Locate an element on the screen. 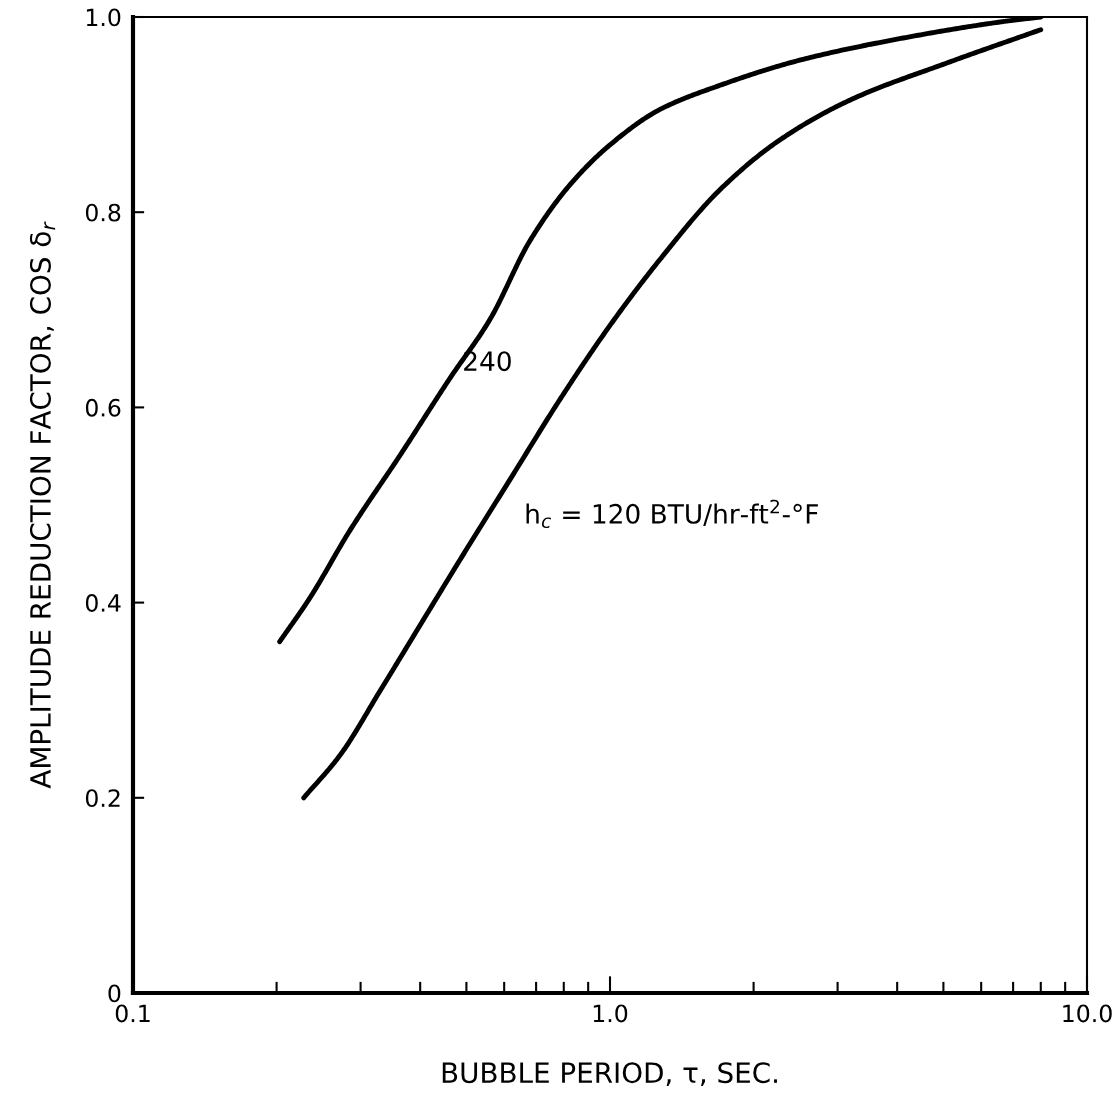  x-tick-label: 1.0 is located at coordinates (610, 1013).